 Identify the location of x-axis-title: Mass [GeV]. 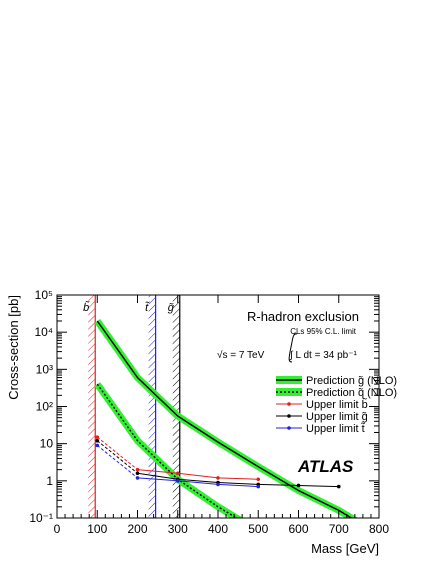
(345, 548).